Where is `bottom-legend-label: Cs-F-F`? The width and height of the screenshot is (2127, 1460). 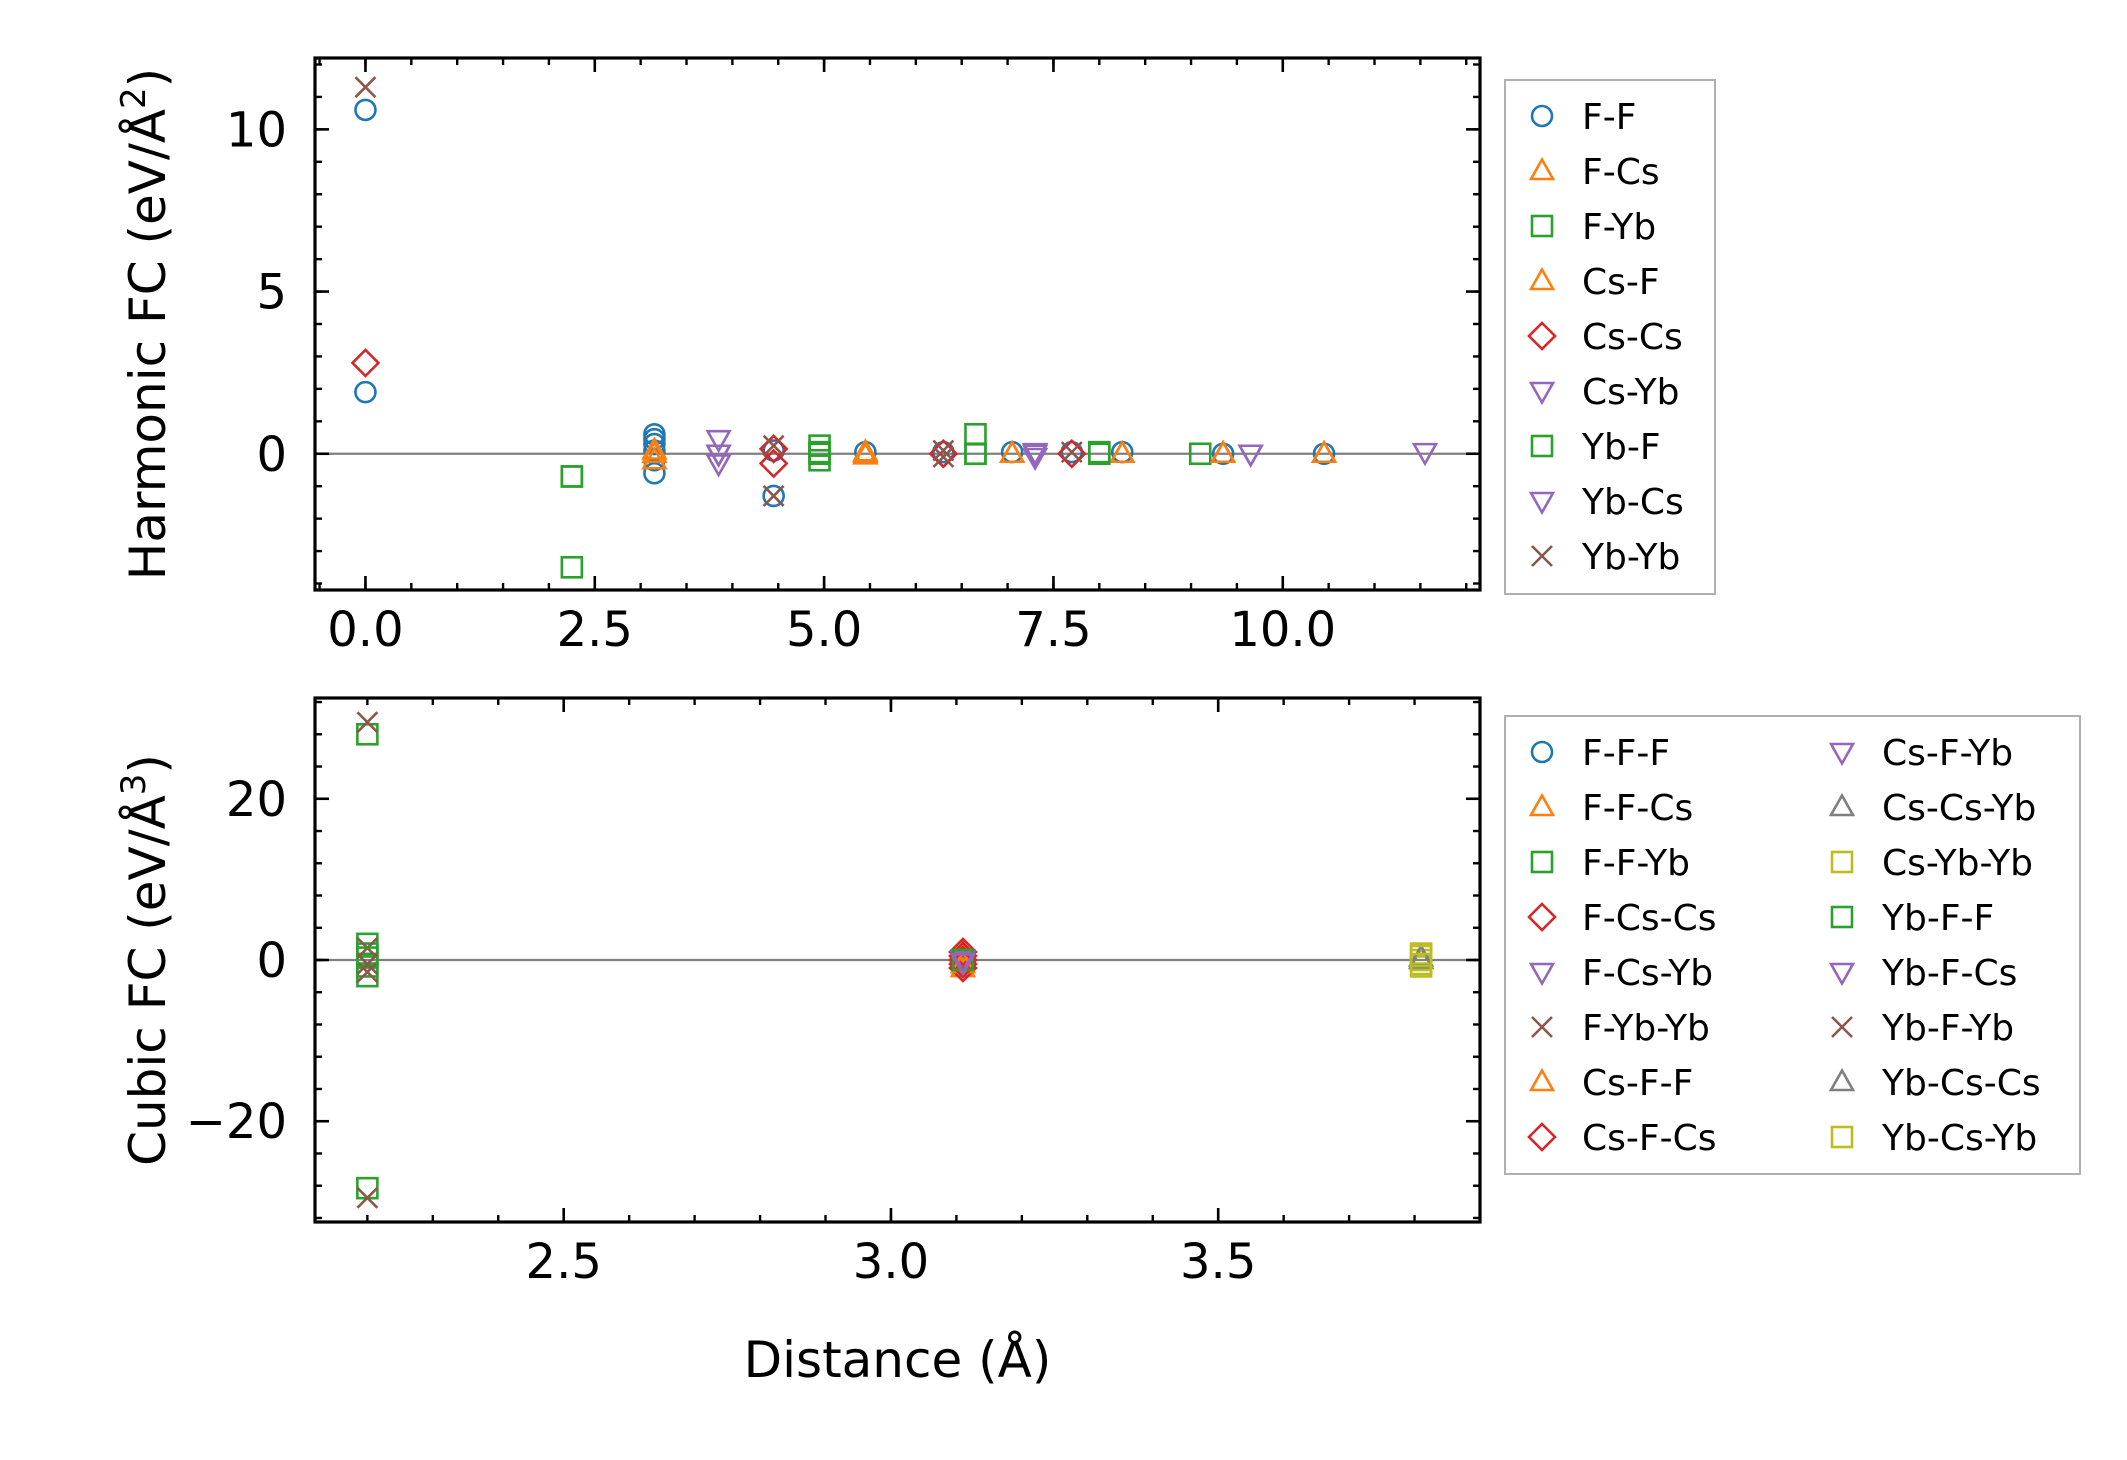
bottom-legend-label: Cs-F-F is located at coordinates (1637, 1083).